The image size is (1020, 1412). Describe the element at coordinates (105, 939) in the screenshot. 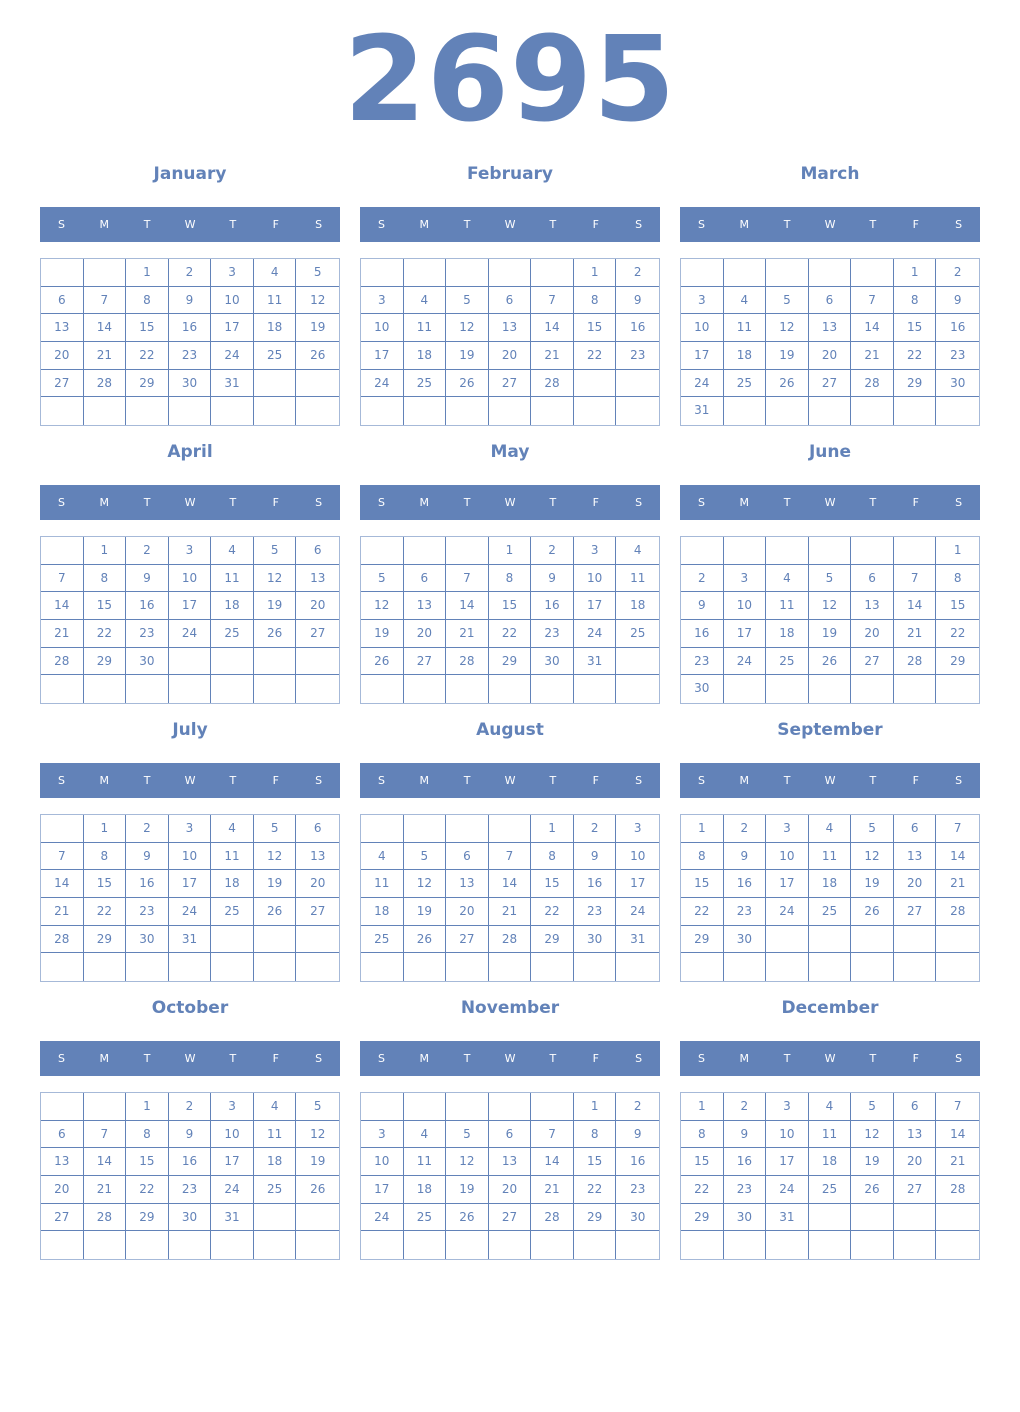

I see `day-cell: 29` at that location.